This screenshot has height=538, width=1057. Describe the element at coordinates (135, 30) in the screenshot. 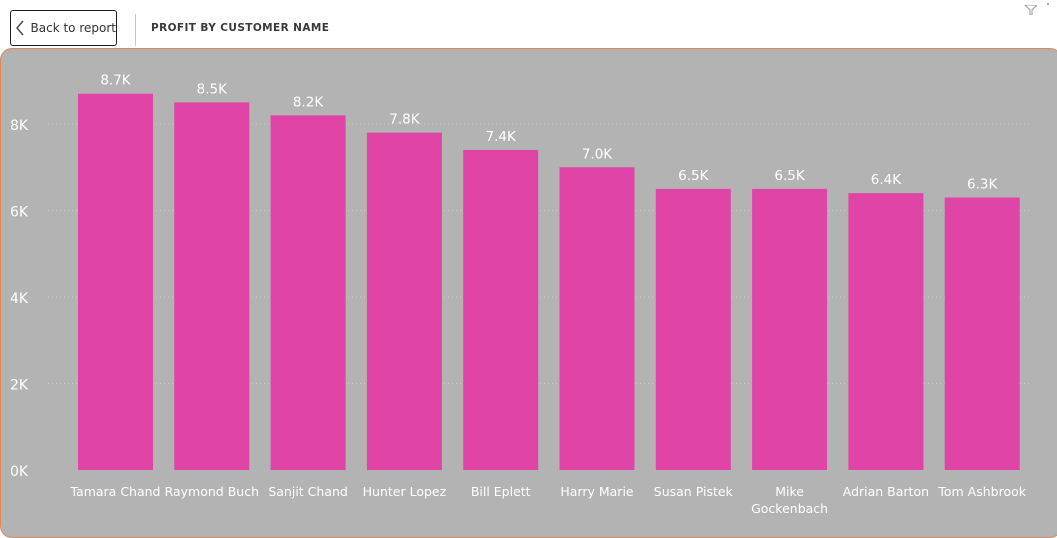

I see `header-divider` at that location.